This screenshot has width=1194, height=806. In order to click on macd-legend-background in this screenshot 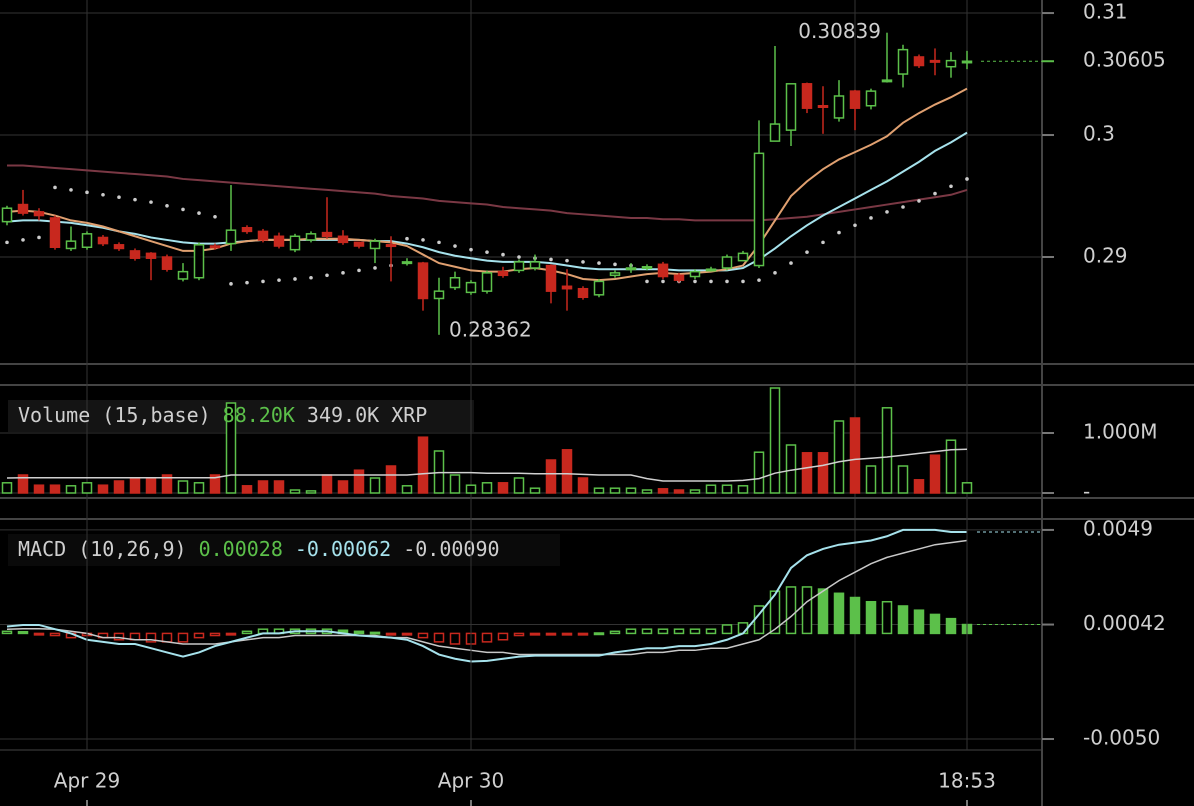, I will do `click(284, 550)`.